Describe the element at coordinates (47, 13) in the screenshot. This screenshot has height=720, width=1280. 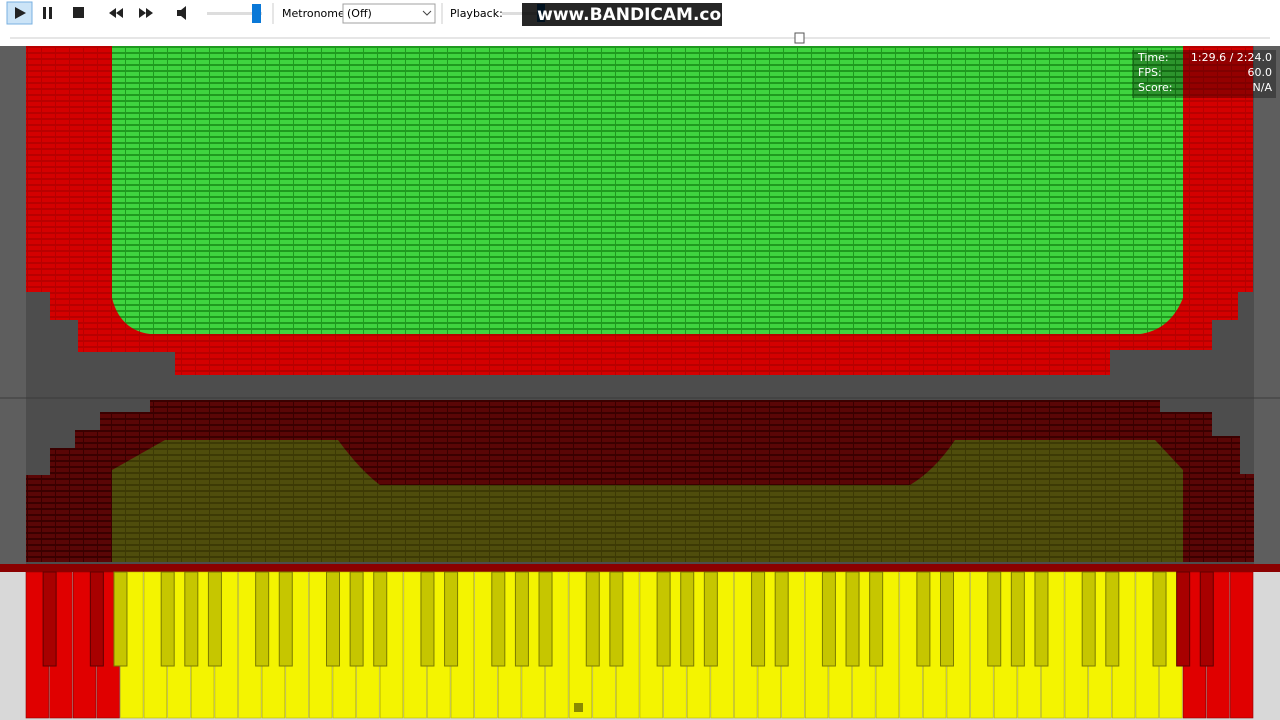
I see `pause-button` at that location.